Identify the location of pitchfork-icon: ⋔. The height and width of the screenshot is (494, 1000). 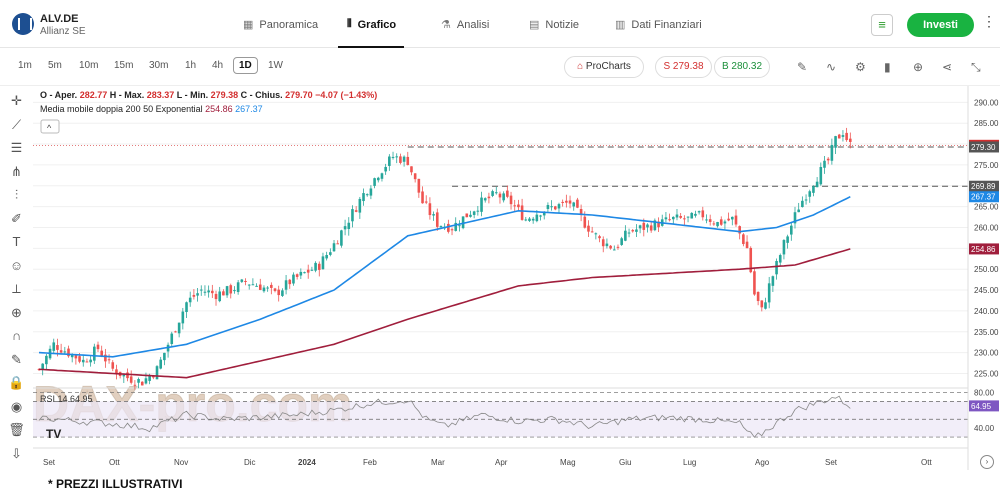
(16, 171).